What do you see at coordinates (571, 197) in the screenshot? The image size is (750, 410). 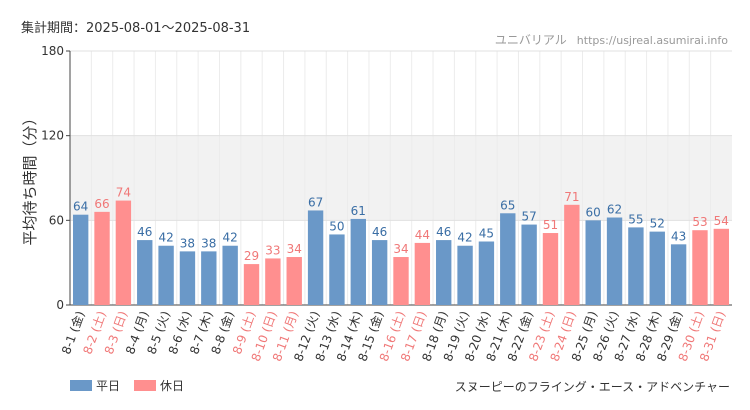 I see `bar-value-label: 71` at bounding box center [571, 197].